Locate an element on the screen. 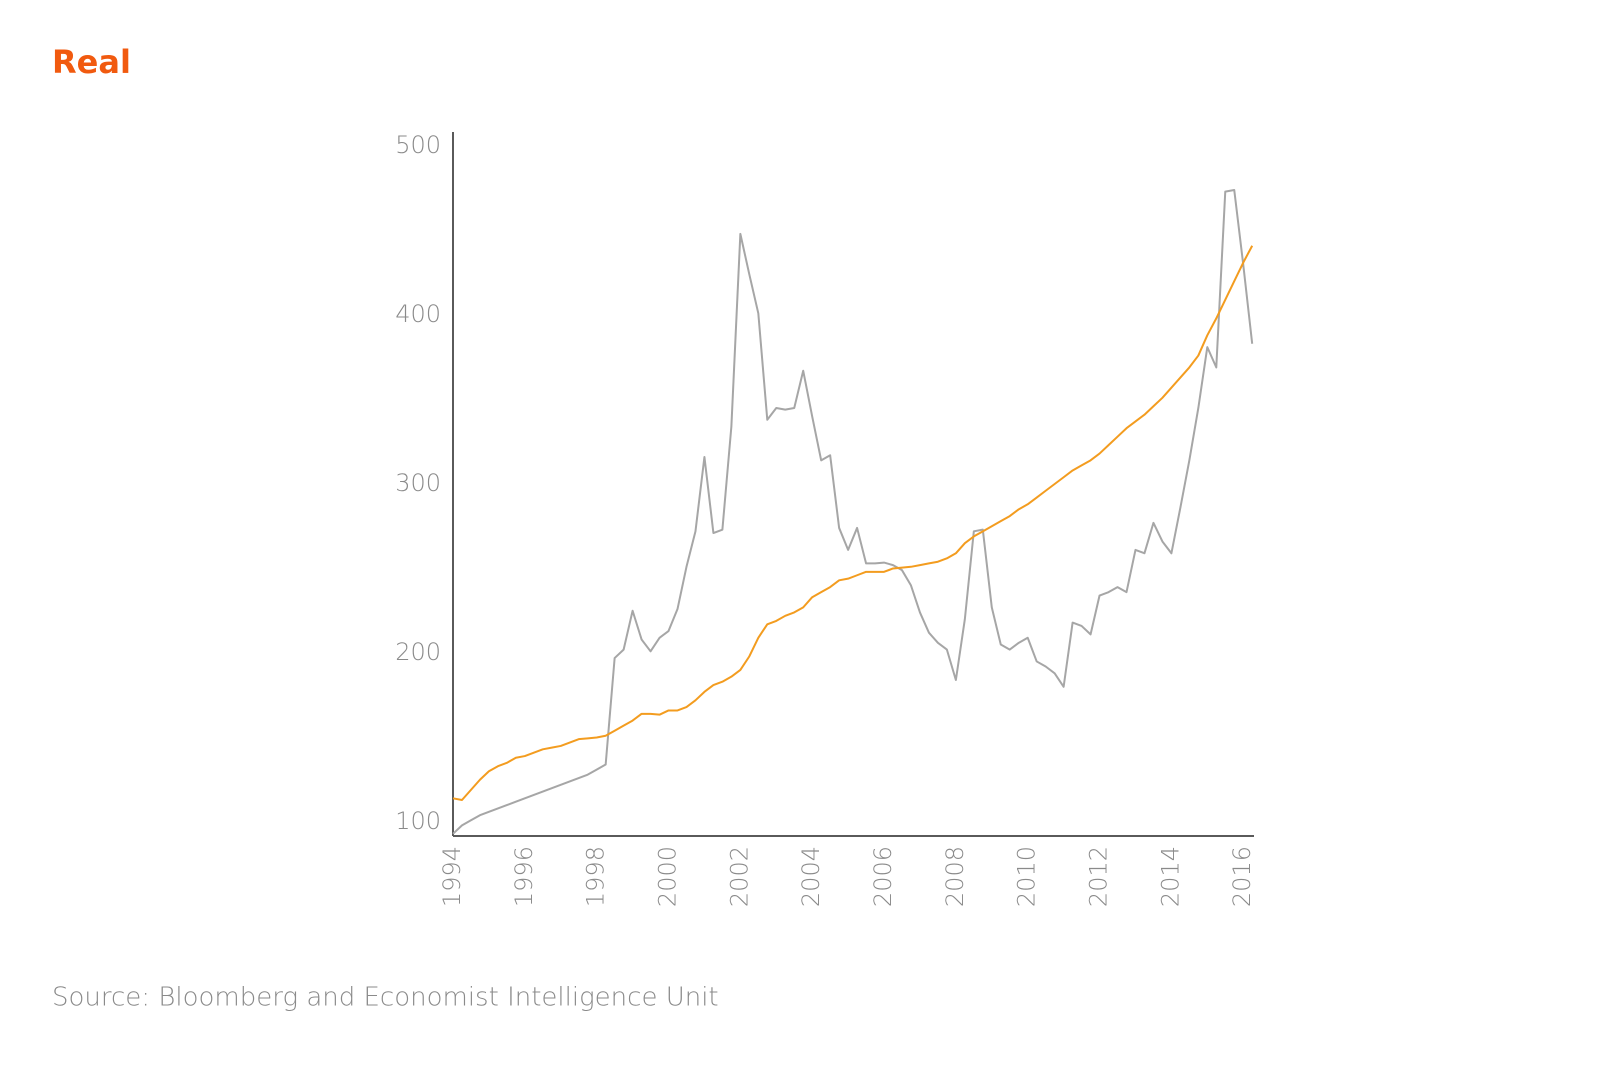 Image resolution: width=1600 pixels, height=1067 pixels. x-tick-label: 1994 is located at coordinates (452, 876).